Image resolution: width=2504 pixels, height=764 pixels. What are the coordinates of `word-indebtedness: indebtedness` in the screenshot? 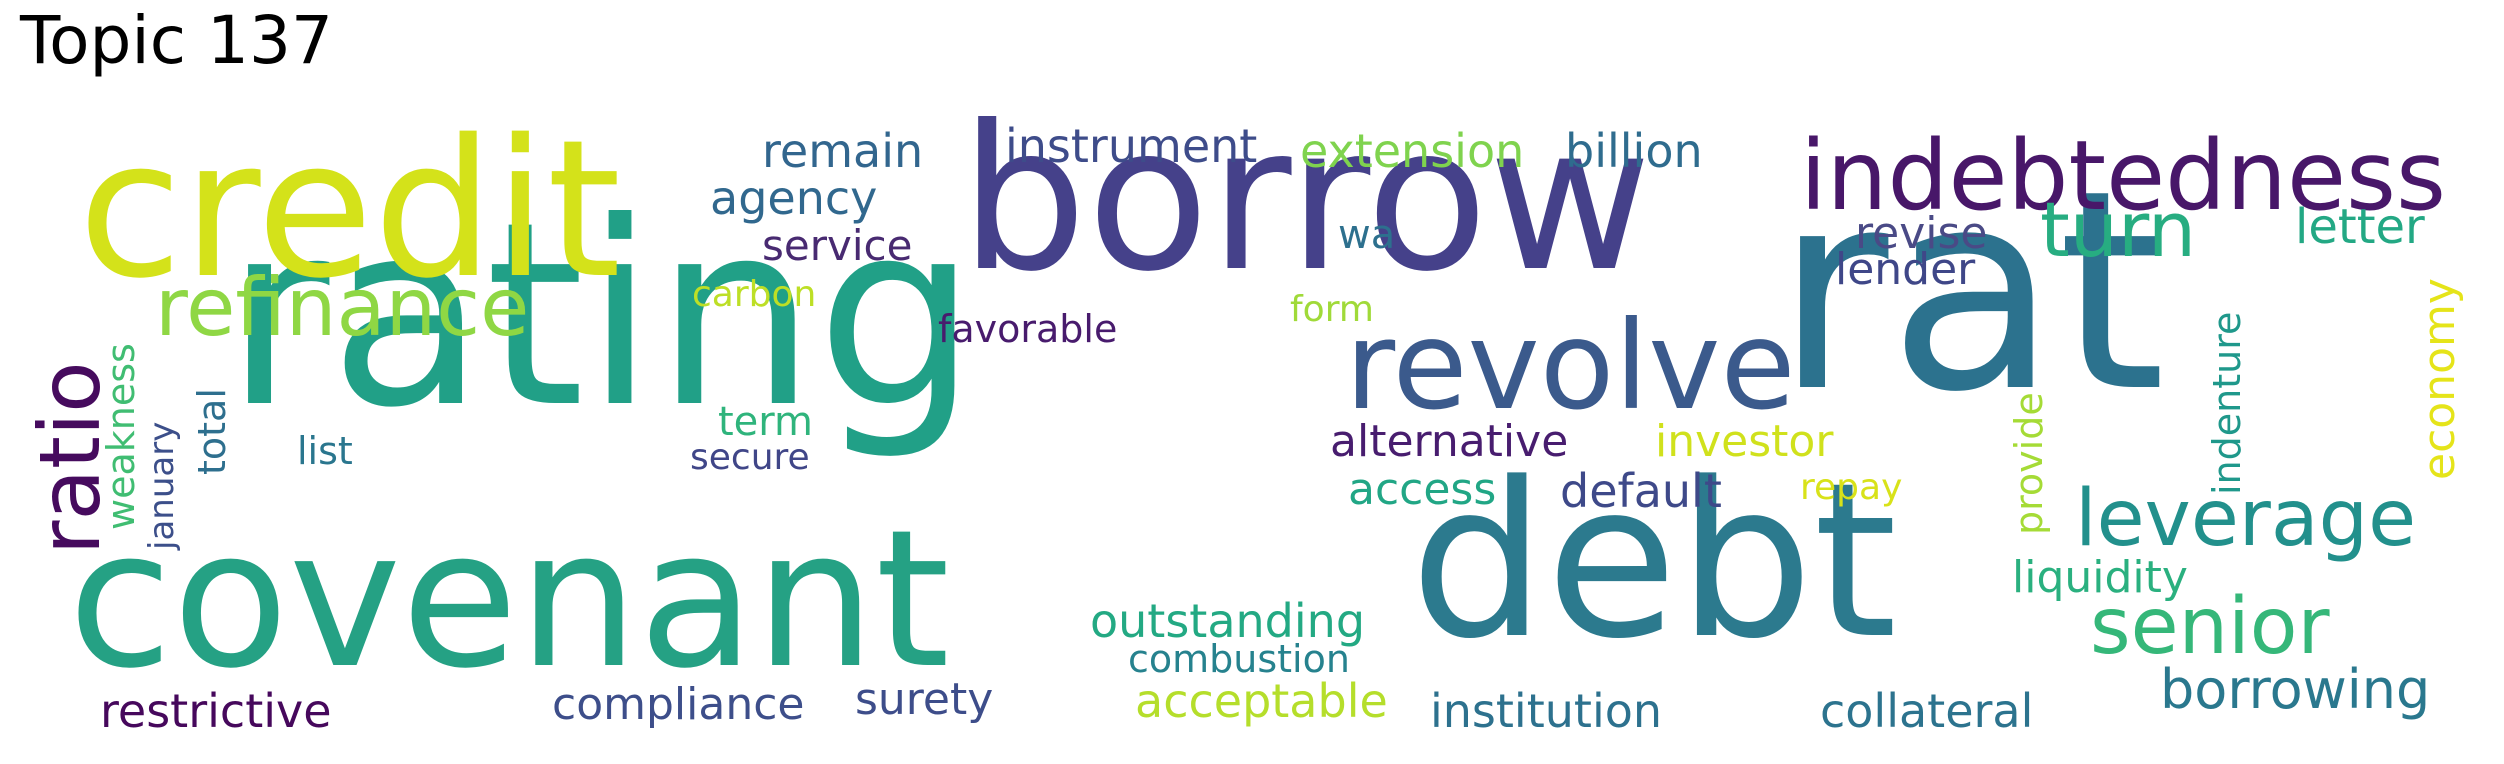 It's located at (2123, 176).